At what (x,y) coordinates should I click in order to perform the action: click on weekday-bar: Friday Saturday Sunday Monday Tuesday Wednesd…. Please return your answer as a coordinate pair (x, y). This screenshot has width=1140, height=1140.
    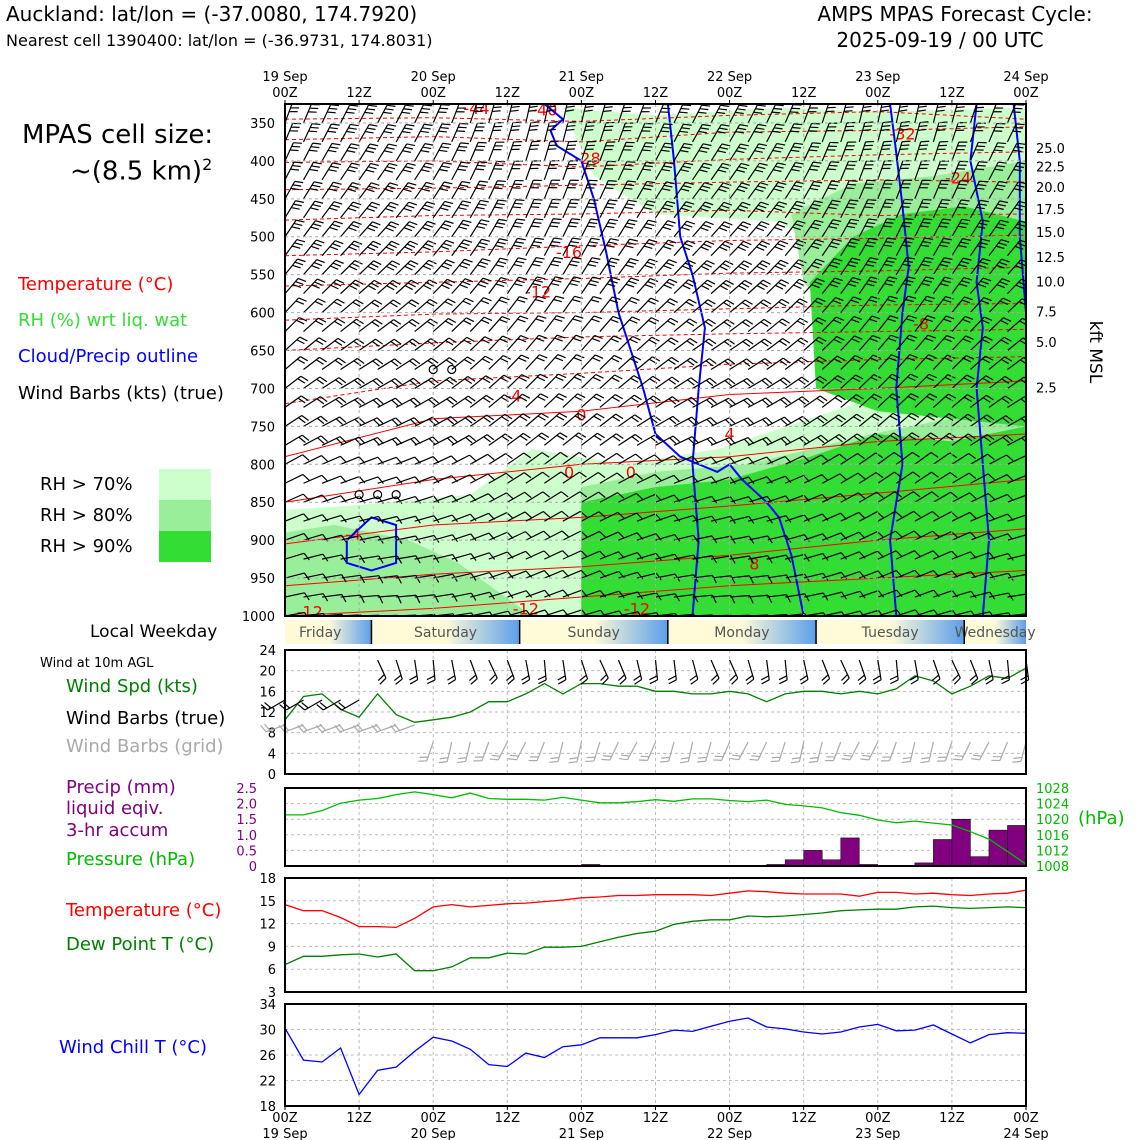
    Looking at the image, I should click on (660, 632).